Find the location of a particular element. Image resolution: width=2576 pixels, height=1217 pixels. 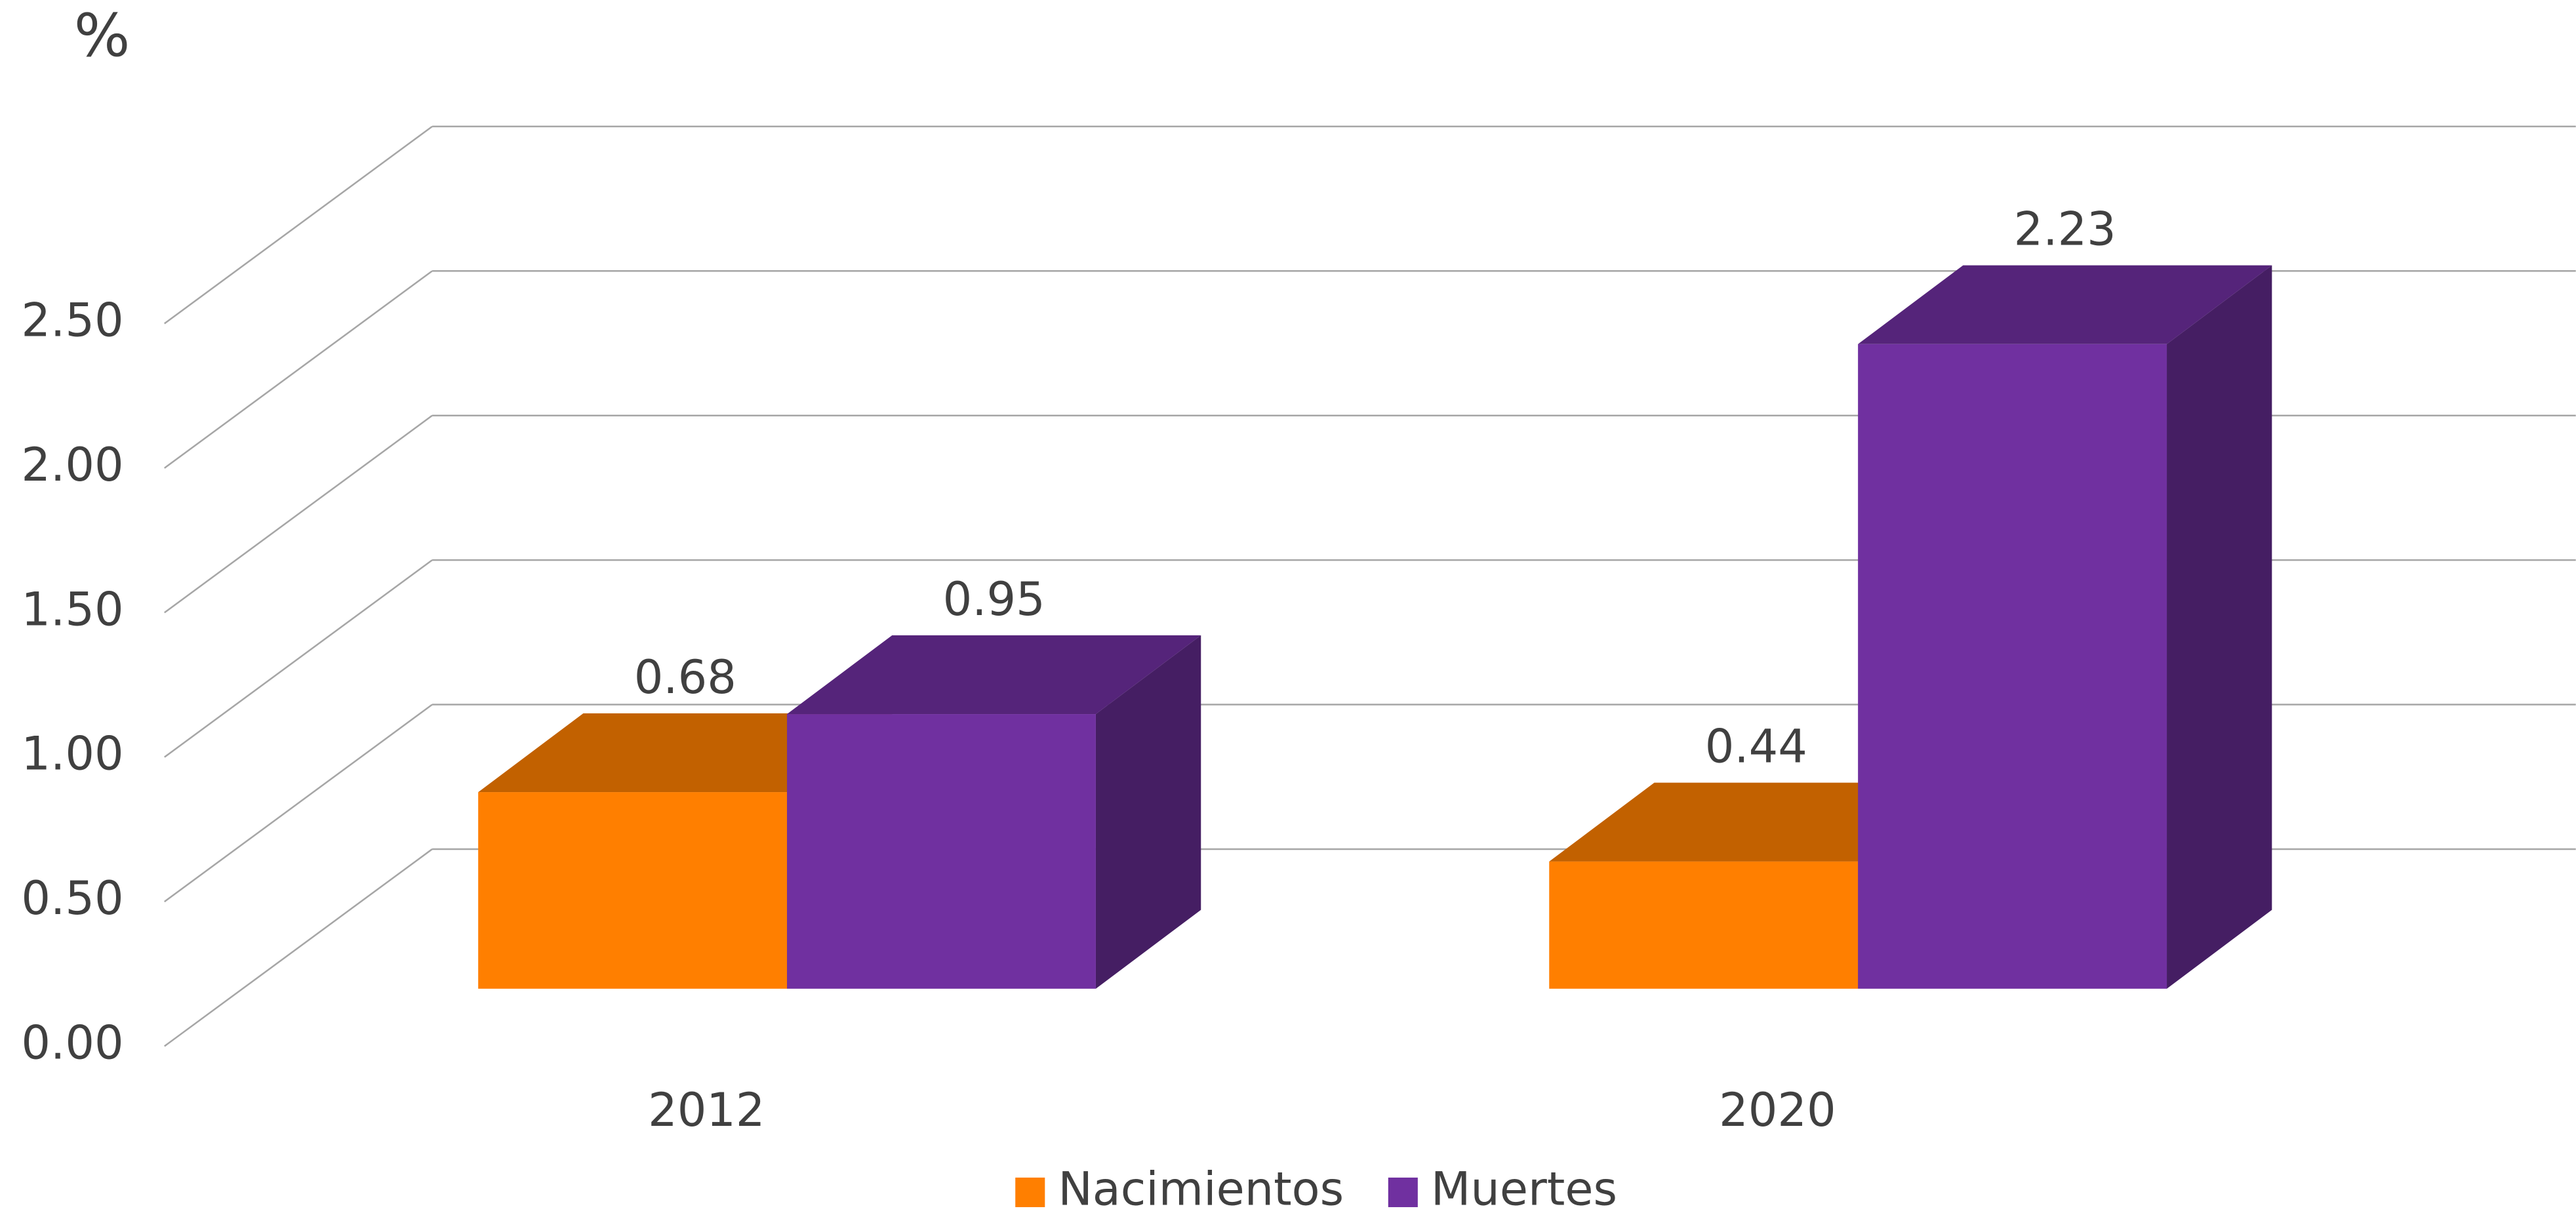

legend-label: Muertes is located at coordinates (1524, 1189).